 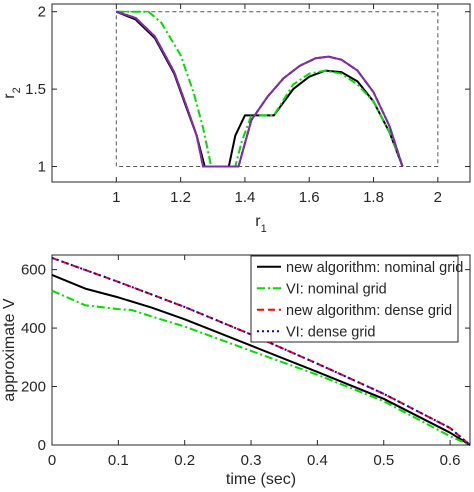 What do you see at coordinates (180, 197) in the screenshot?
I see `x-tick-label: 1.2` at bounding box center [180, 197].